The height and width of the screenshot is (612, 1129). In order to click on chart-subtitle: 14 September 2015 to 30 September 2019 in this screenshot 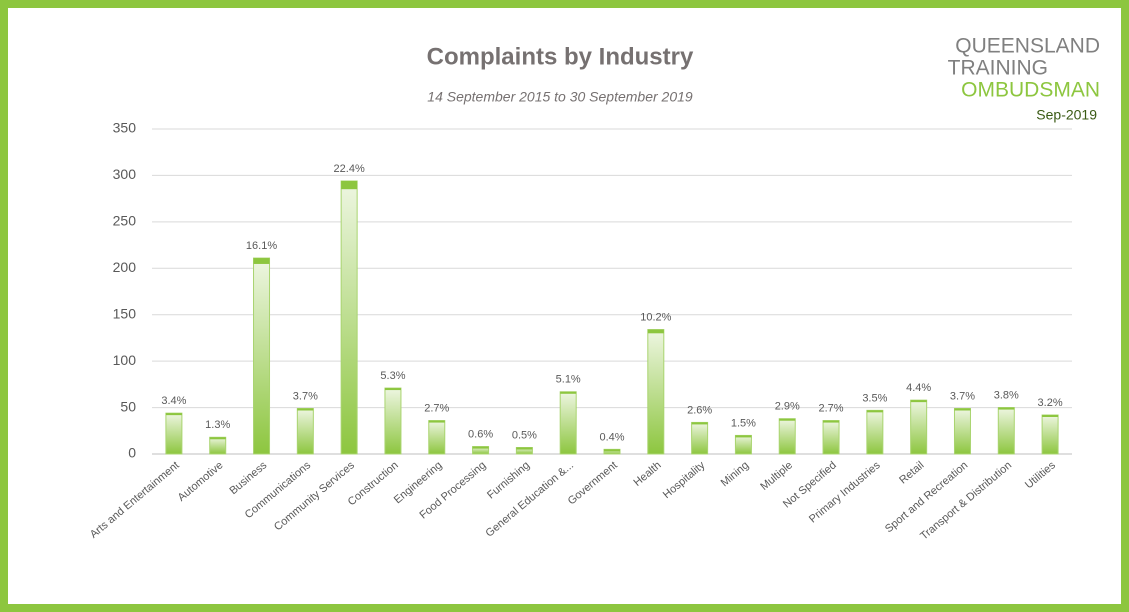, I will do `click(560, 97)`.